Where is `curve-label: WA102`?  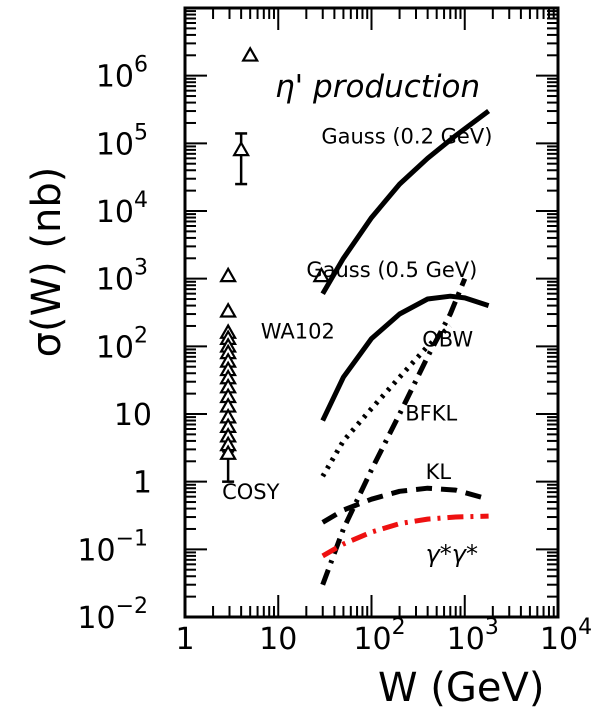 curve-label: WA102 is located at coordinates (298, 332).